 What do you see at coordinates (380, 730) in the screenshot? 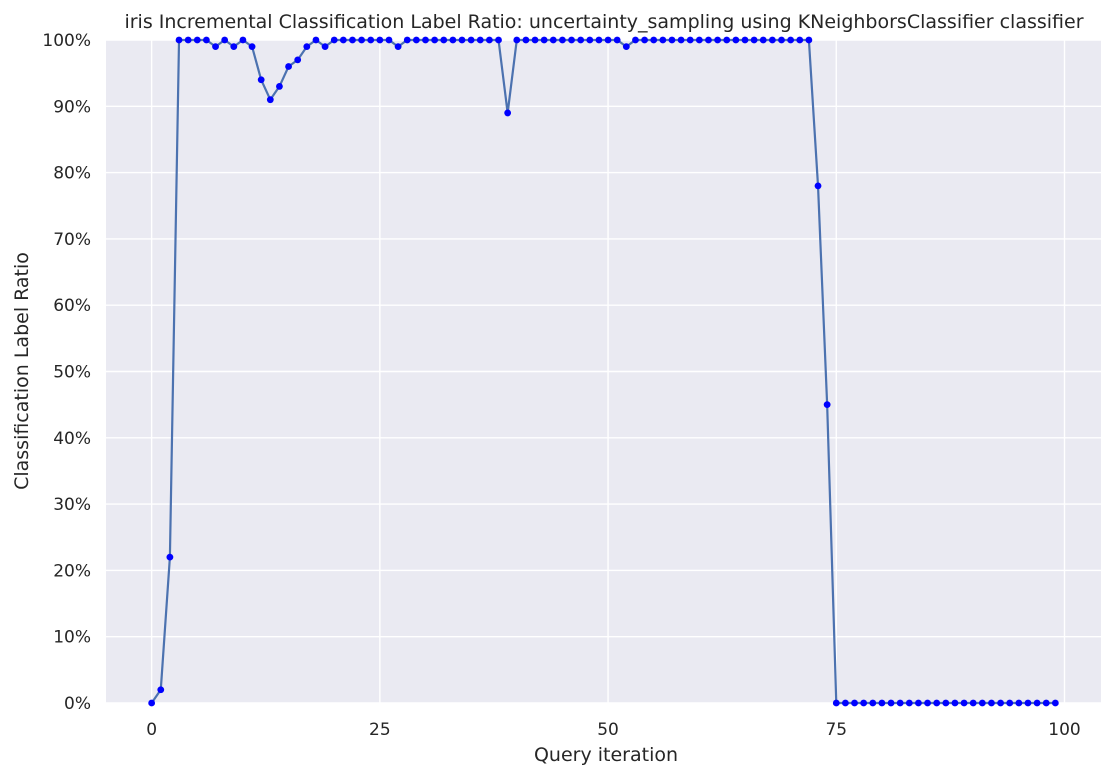
I see `x-tick-label: 25` at bounding box center [380, 730].